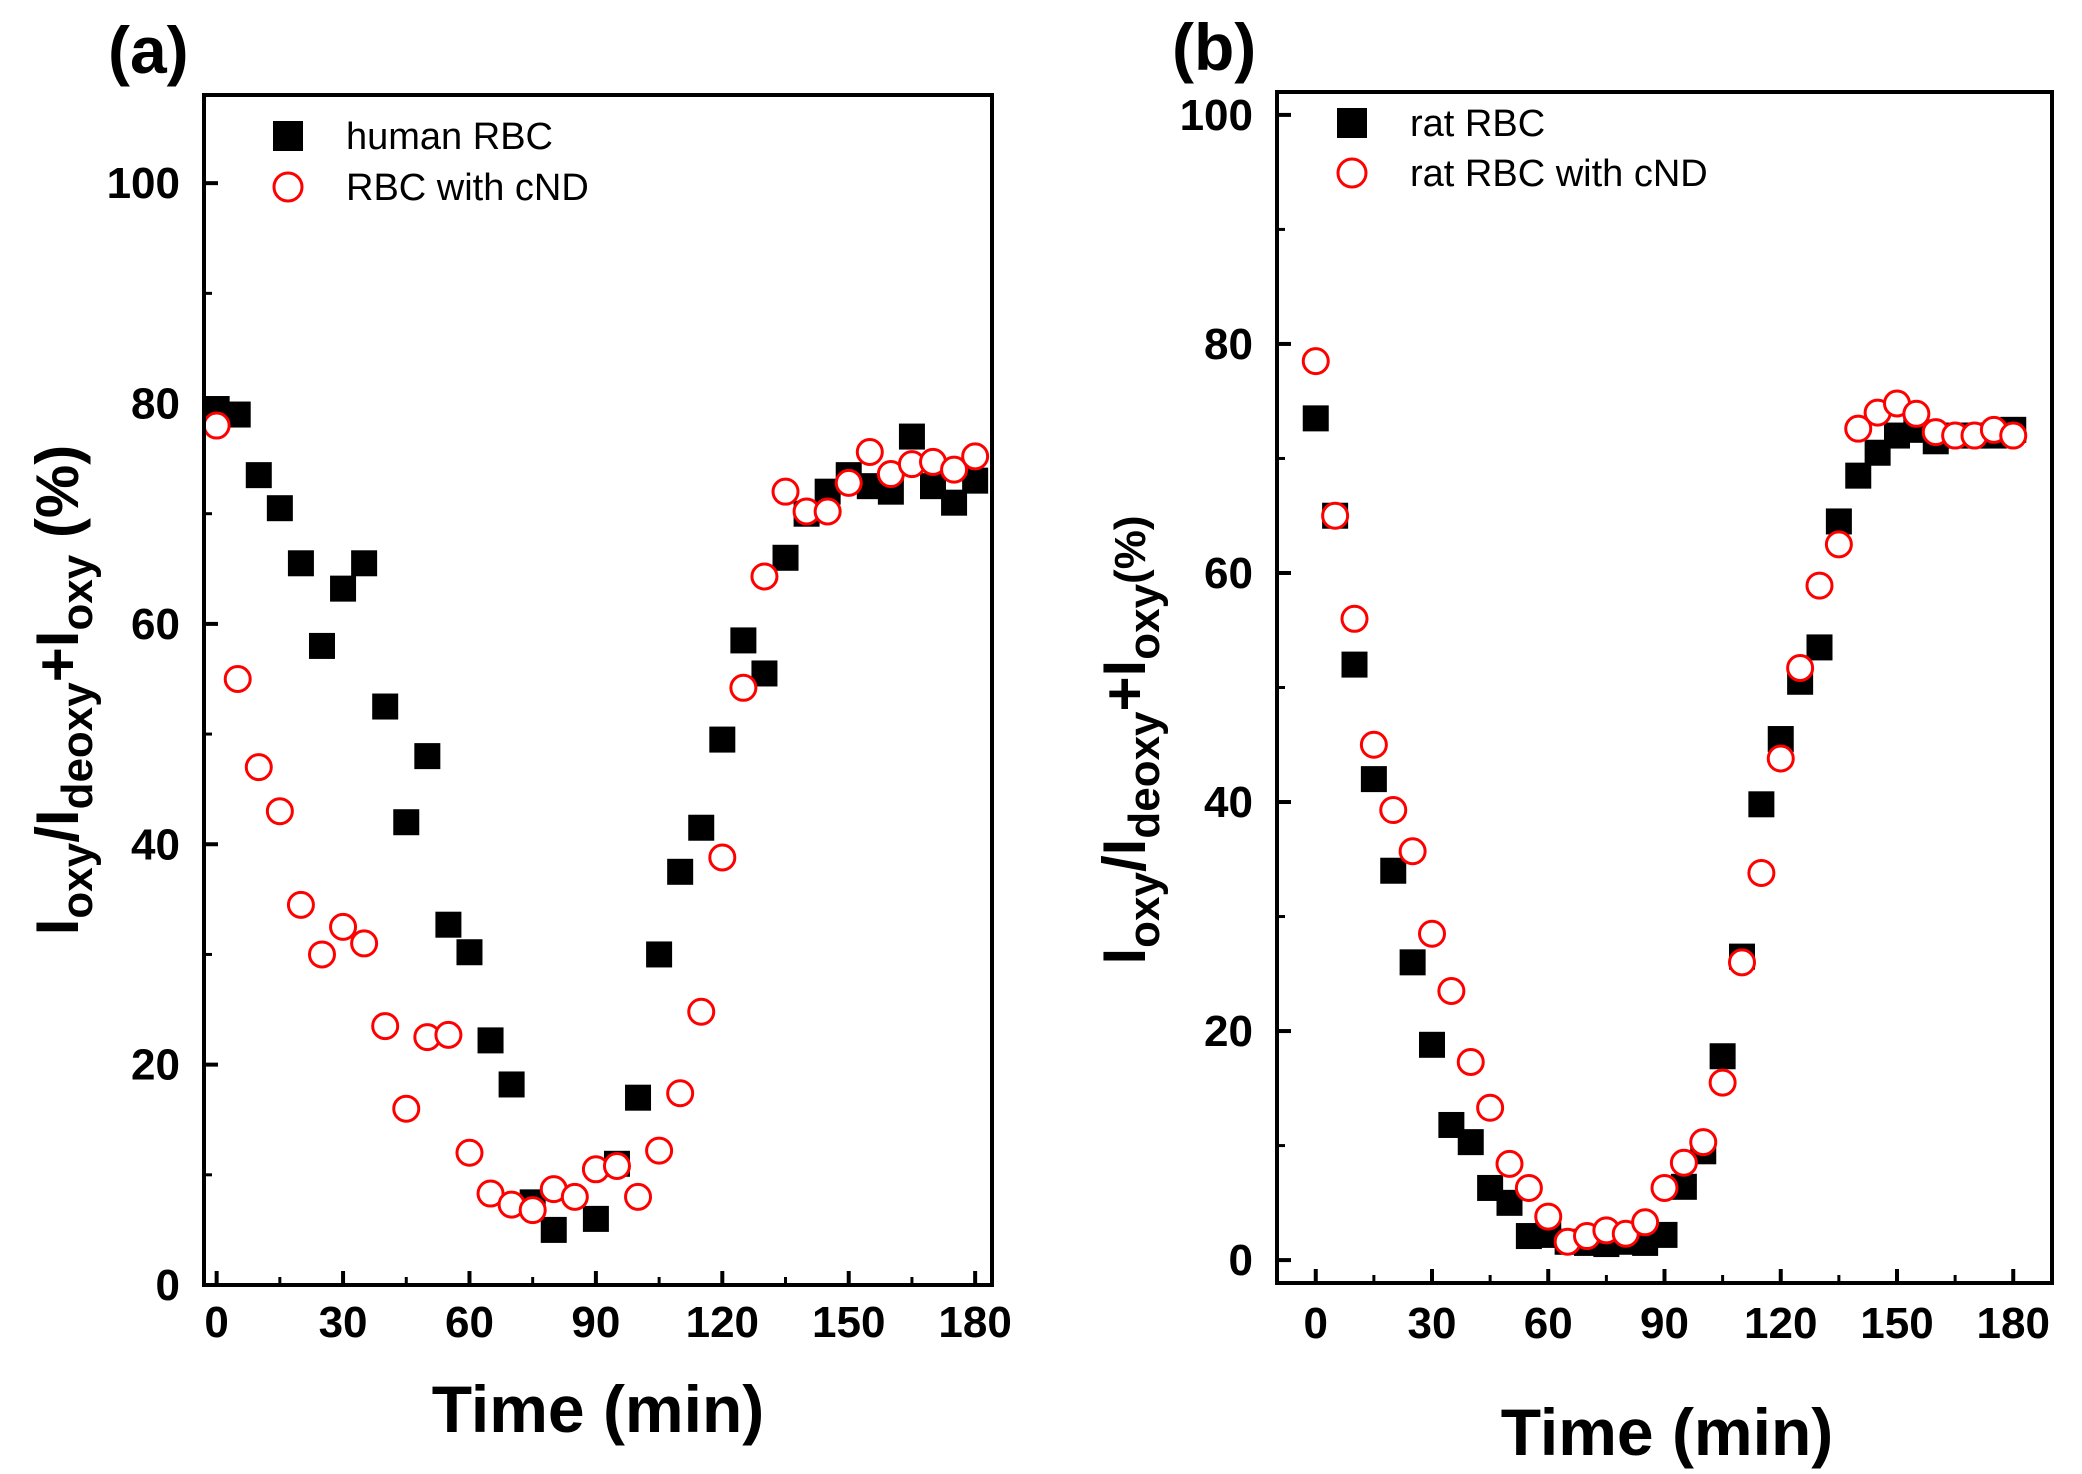 The height and width of the screenshot is (1474, 2082). I want to click on panel-a-y-tick-label: 100, so click(143, 183).